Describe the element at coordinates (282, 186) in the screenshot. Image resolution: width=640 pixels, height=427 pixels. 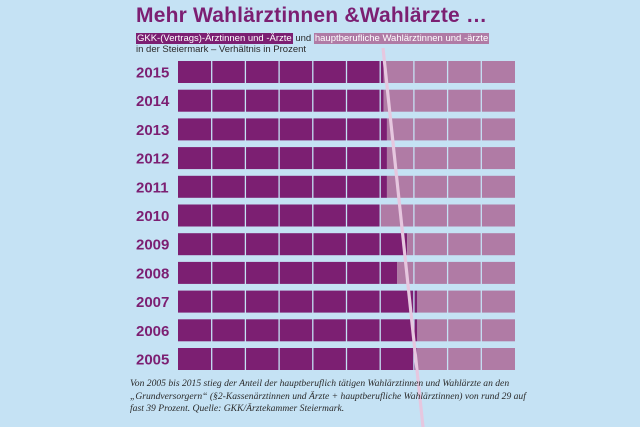
I see `bar-gkk-2011` at that location.